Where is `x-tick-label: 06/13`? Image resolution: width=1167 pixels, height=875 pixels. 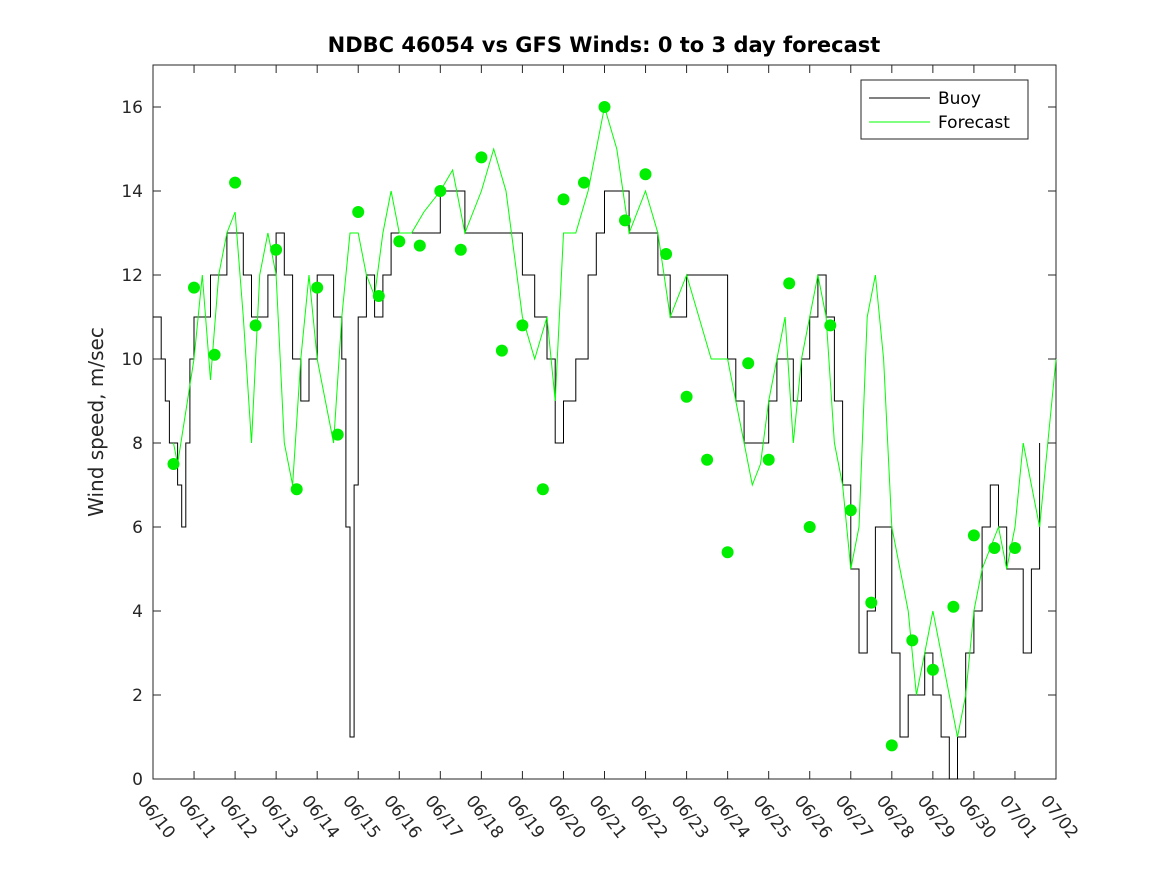 x-tick-label: 06/13 is located at coordinates (279, 817).